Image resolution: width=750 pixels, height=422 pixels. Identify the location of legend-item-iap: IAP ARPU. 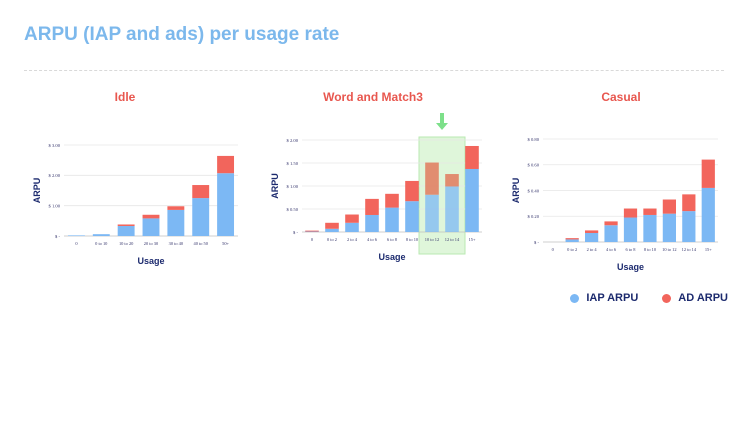
(604, 298).